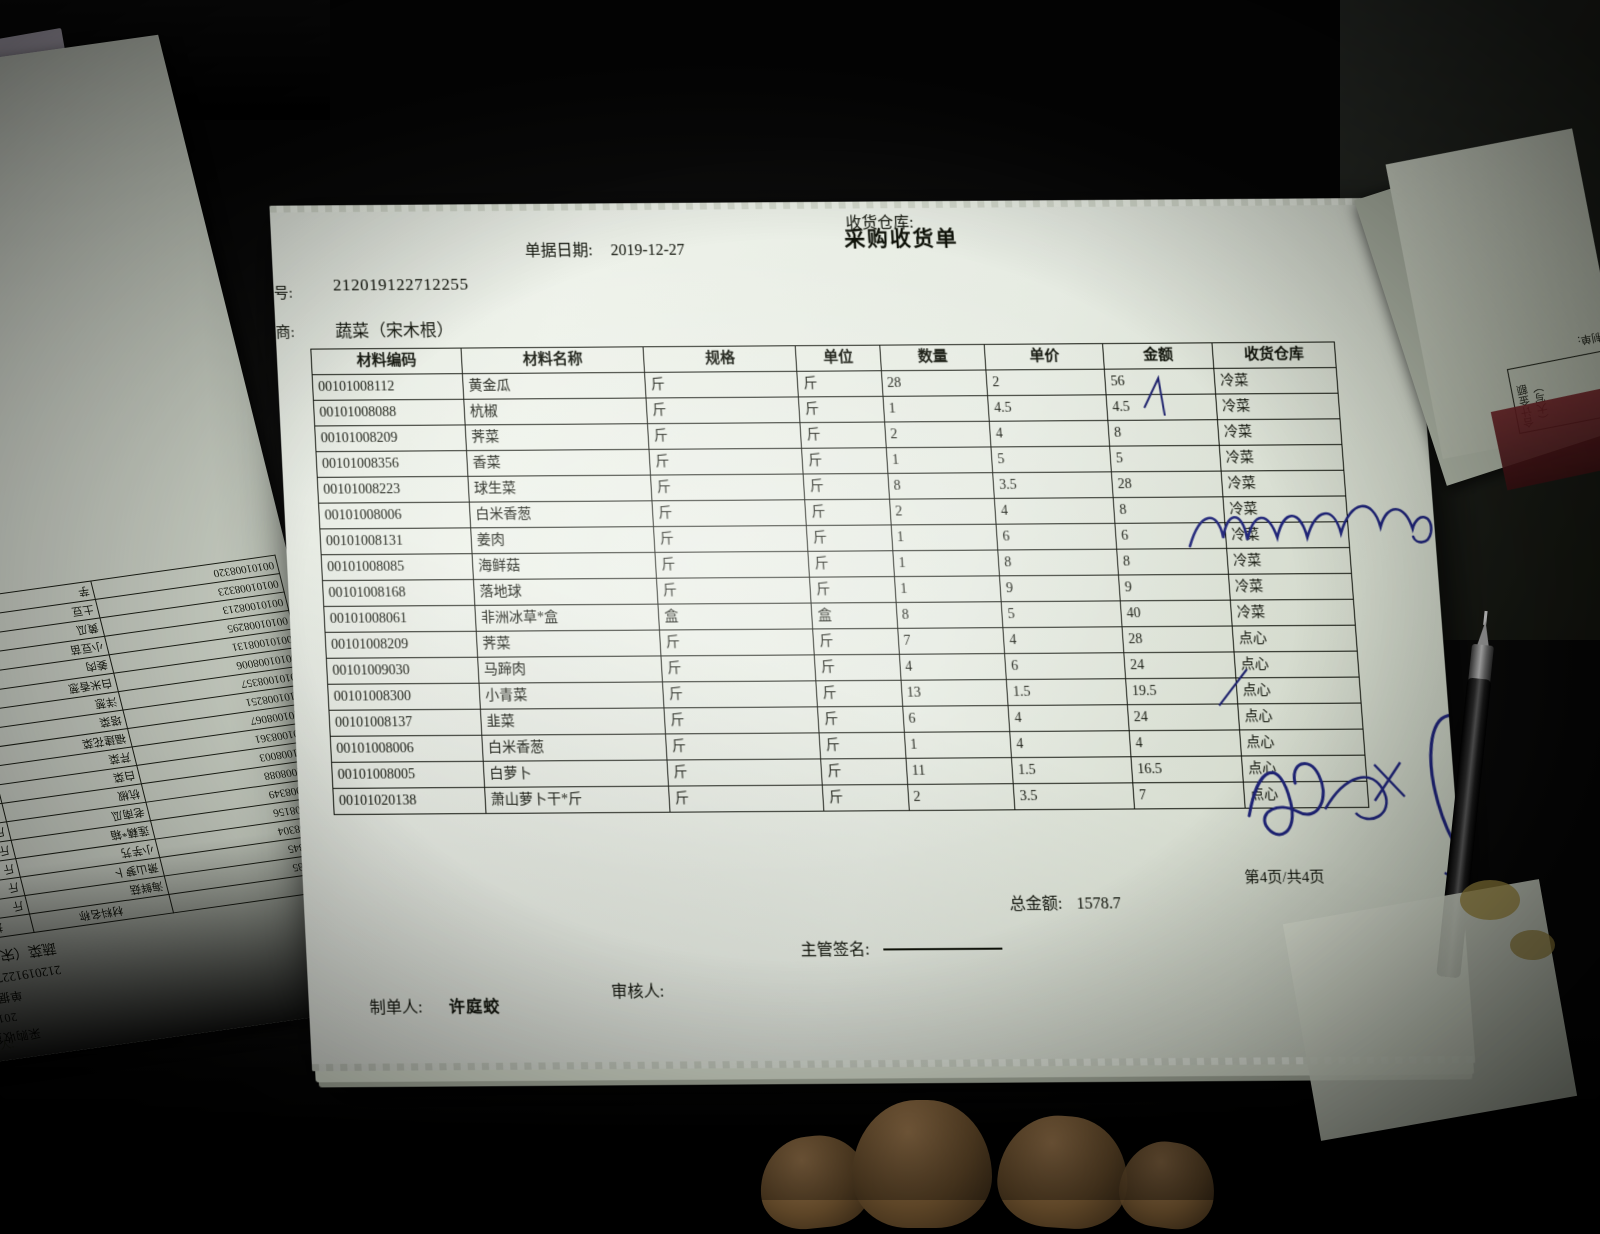 This screenshot has width=1600, height=1234. What do you see at coordinates (1169, 510) in the screenshot?
I see `cell-amount: 8` at bounding box center [1169, 510].